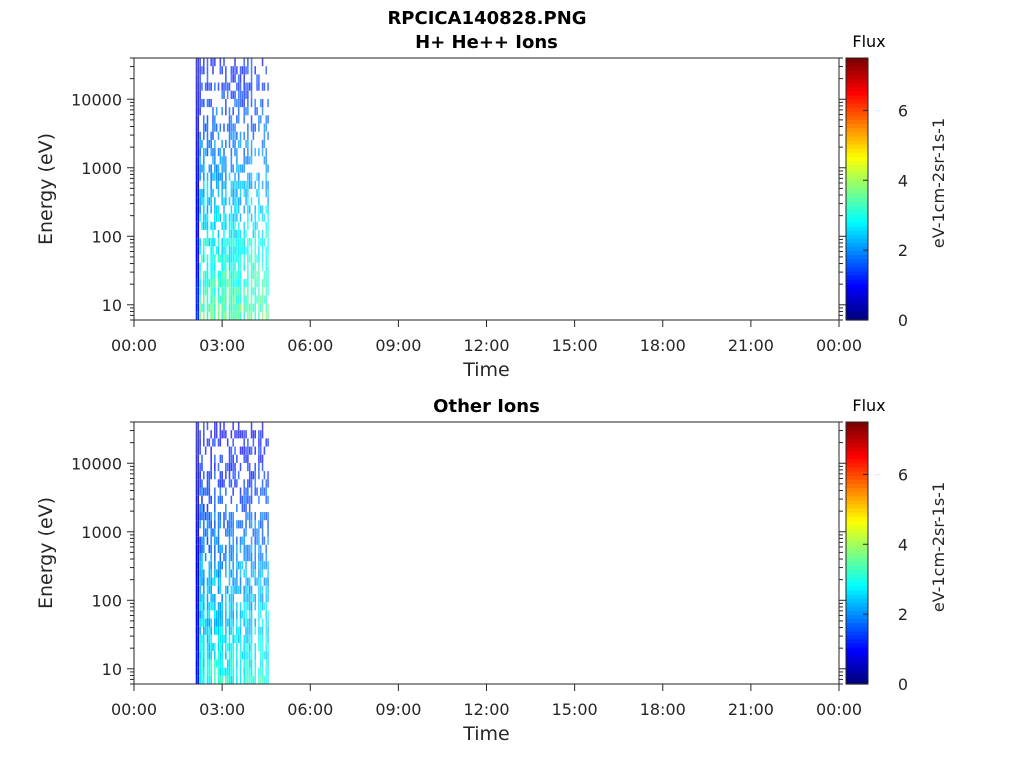  I want to click on x-tick-label: 18:00, so click(663, 345).